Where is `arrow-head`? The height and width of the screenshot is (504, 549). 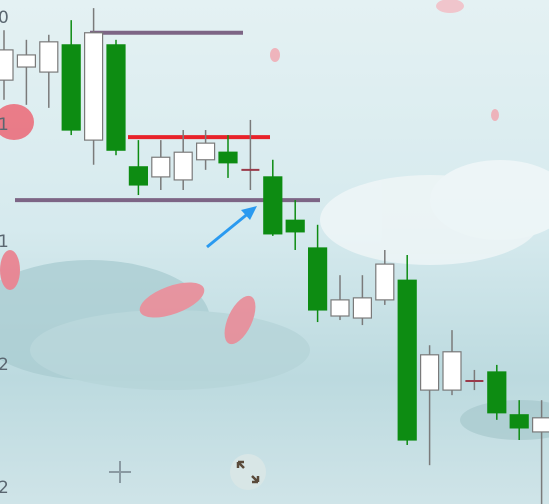 arrow-head is located at coordinates (249, 213).